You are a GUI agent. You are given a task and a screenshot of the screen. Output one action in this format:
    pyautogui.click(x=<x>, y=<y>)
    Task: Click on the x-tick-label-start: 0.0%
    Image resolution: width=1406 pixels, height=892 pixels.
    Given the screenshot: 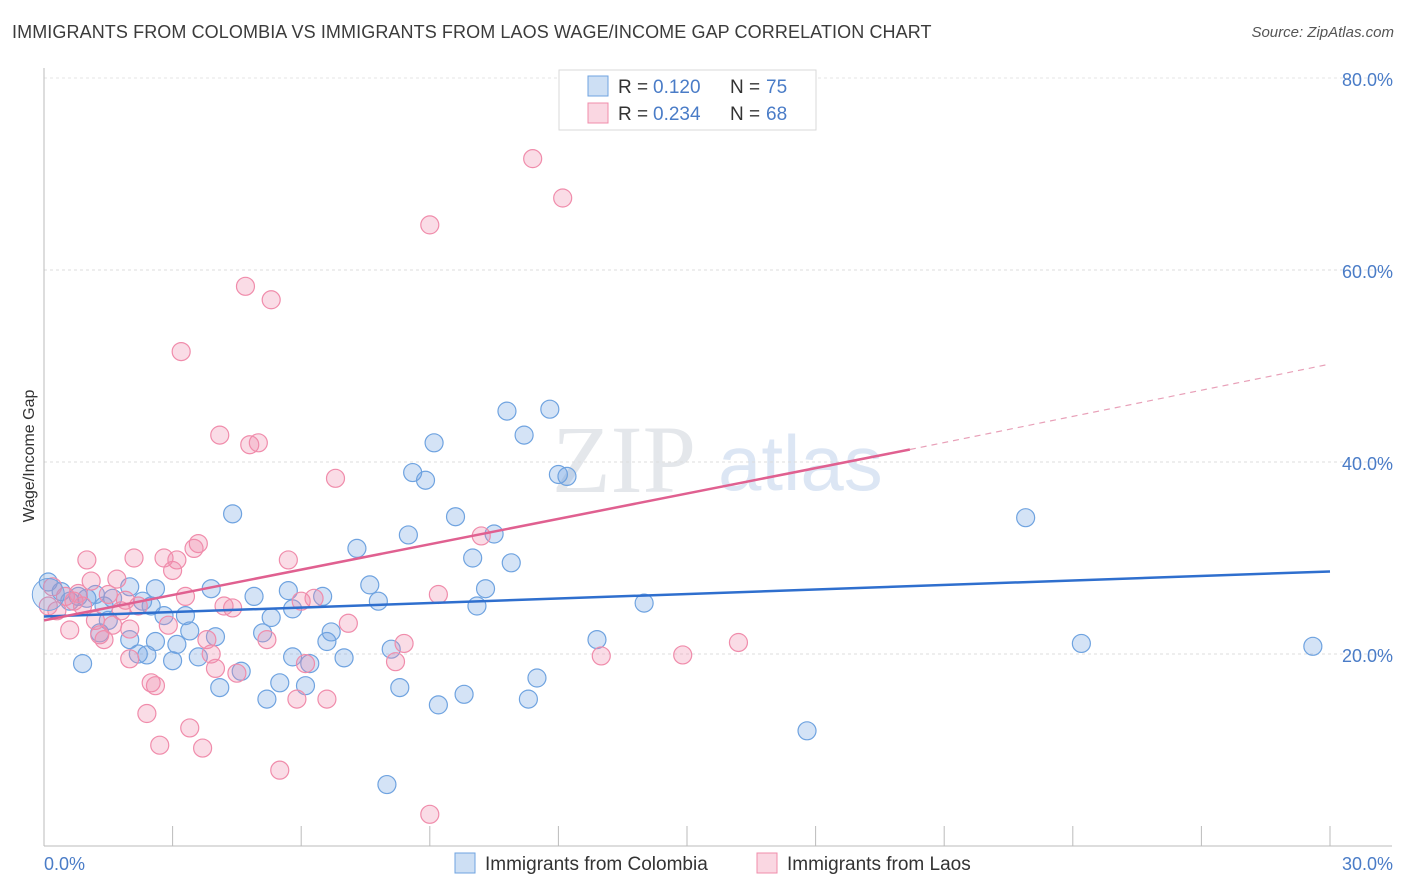 What is the action you would take?
    pyautogui.click(x=64, y=864)
    